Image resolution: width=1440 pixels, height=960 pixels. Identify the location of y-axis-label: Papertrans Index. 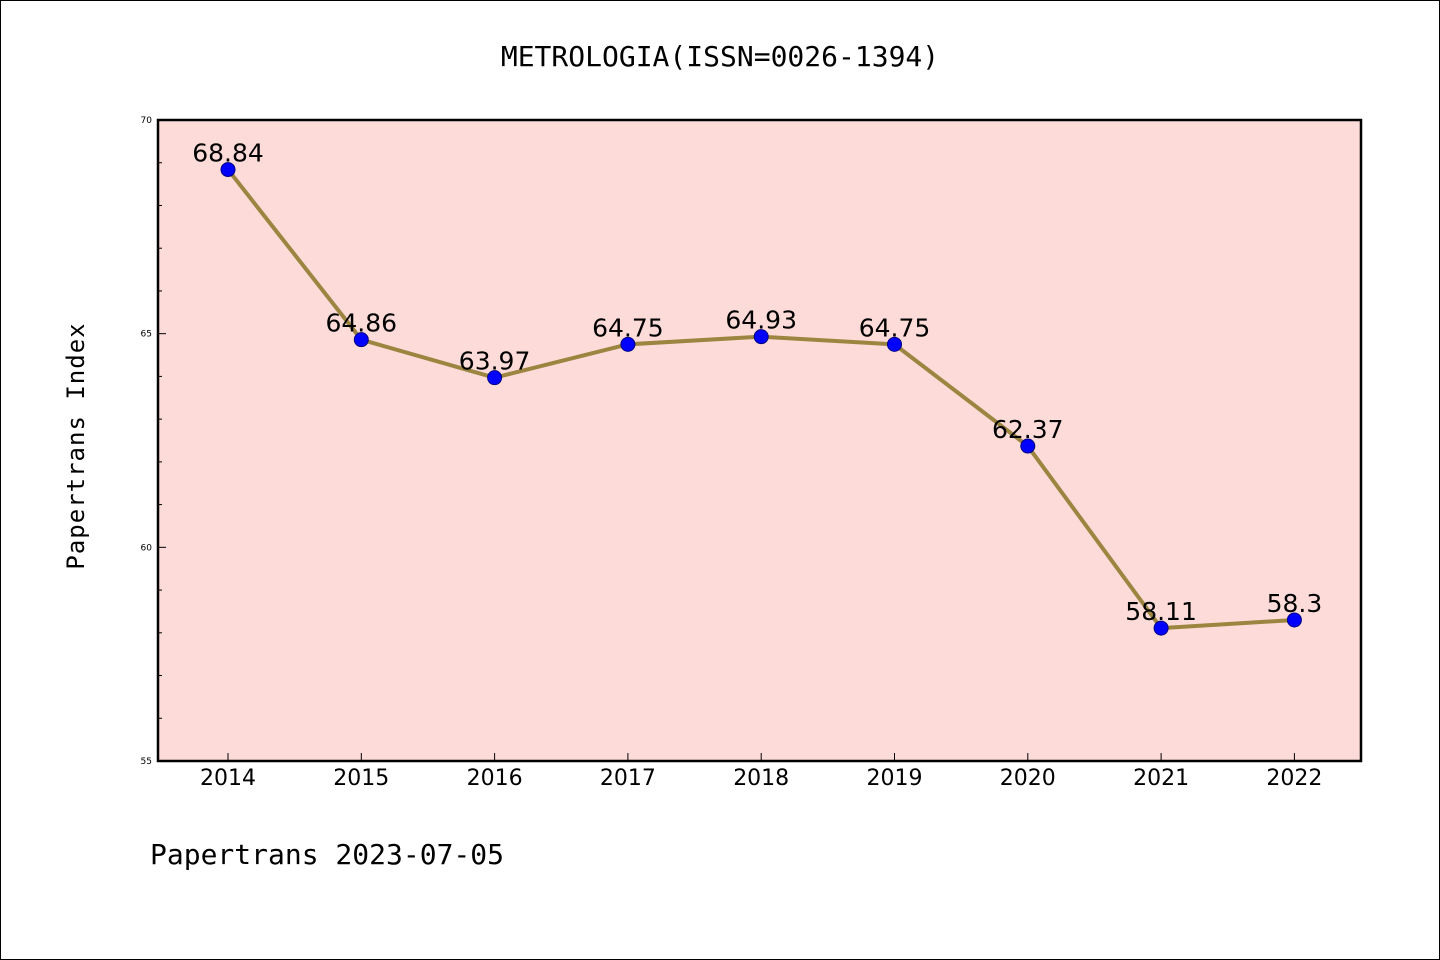
(76, 445).